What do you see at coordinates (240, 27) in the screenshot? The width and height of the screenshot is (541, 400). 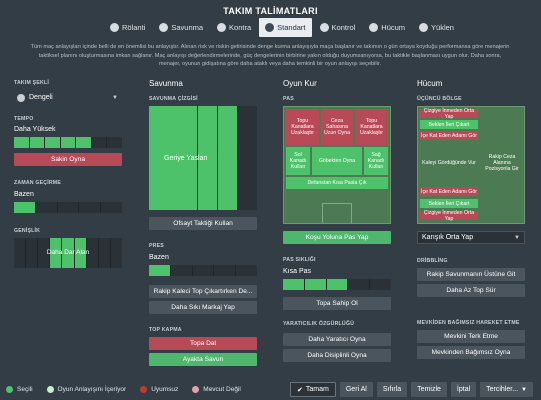 I see `tab-label: Kontra` at bounding box center [240, 27].